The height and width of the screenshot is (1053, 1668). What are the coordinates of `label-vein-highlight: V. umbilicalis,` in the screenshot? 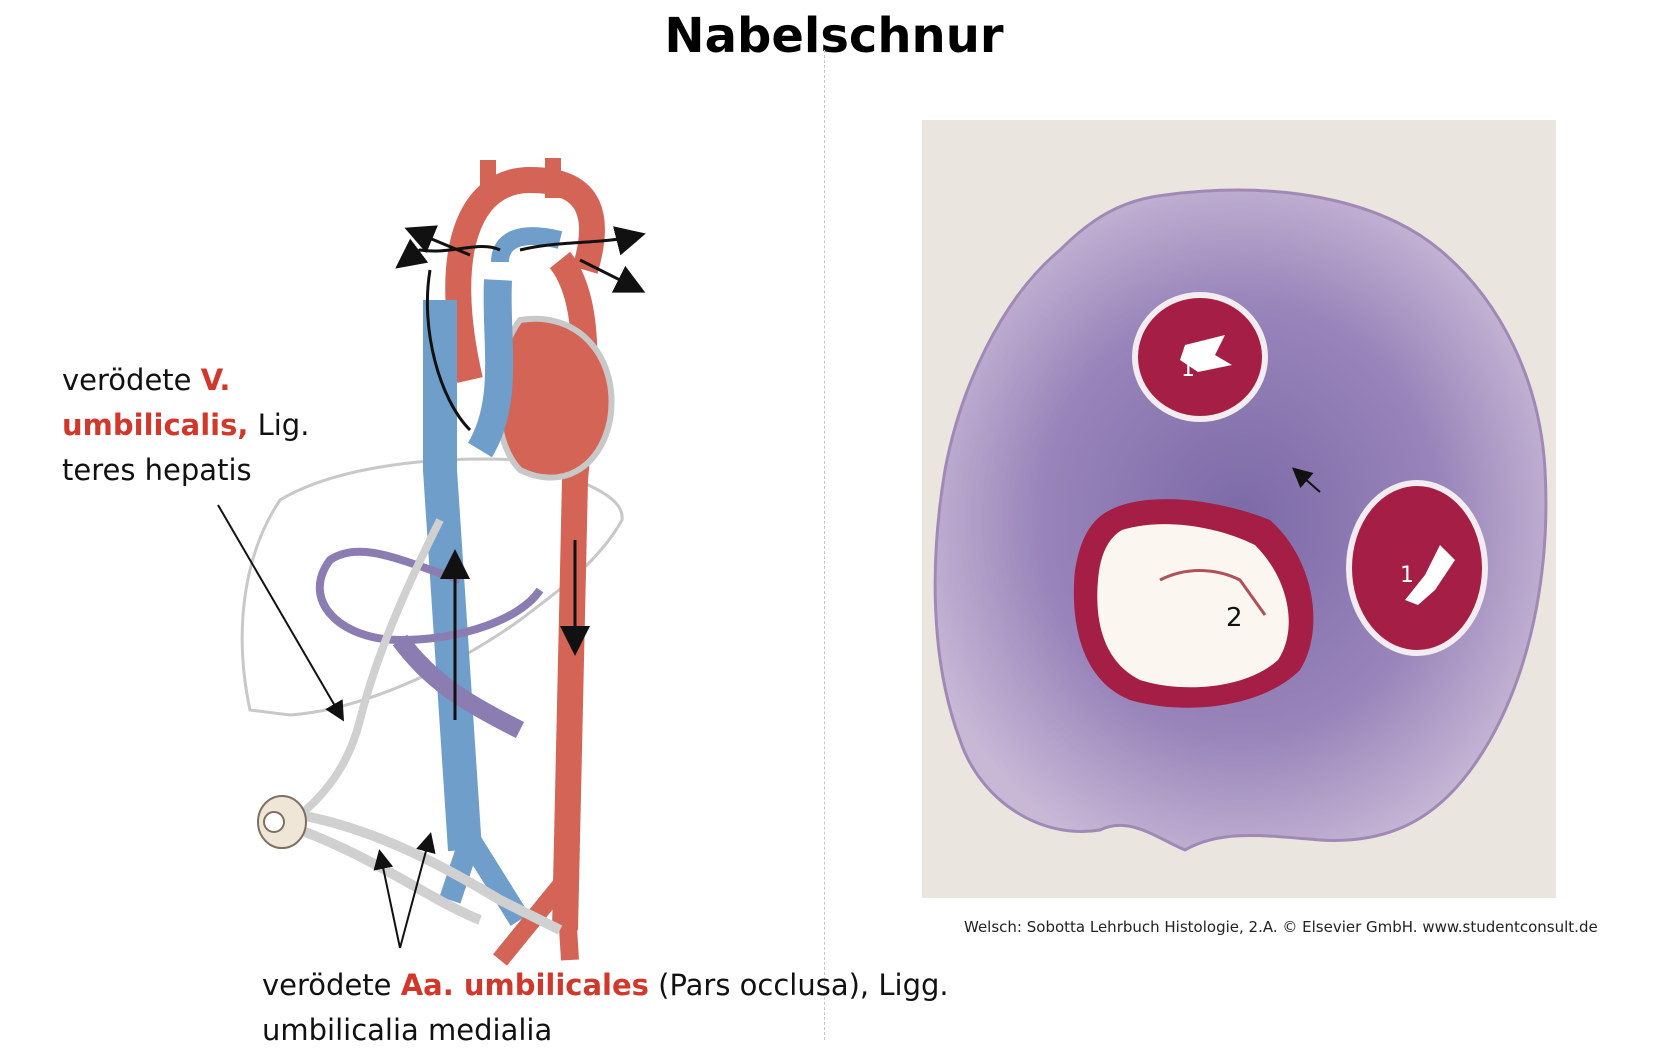 It's located at (155, 402).